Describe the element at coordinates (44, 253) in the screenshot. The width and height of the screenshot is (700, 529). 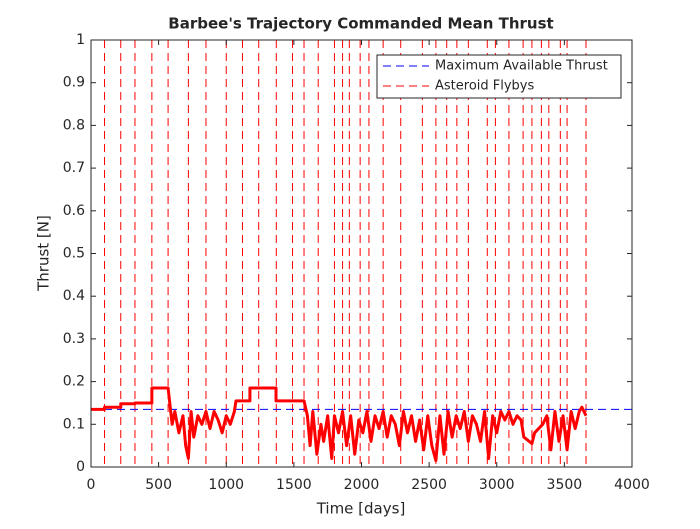
I see `y-axis-label: Thrust [N]` at that location.